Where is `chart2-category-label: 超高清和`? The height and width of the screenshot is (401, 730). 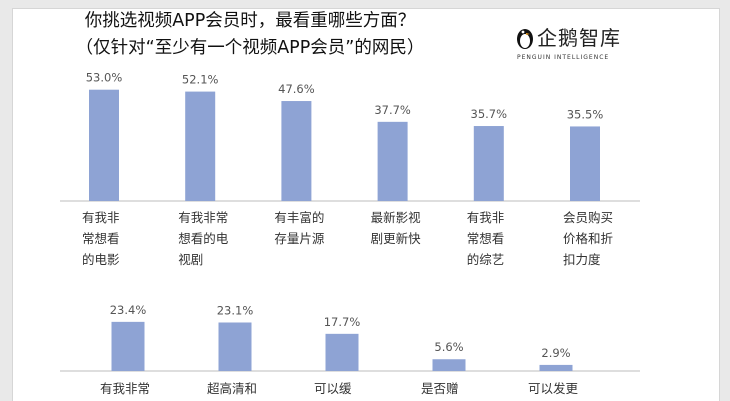 chart2-category-label: 超高清和 is located at coordinates (232, 388).